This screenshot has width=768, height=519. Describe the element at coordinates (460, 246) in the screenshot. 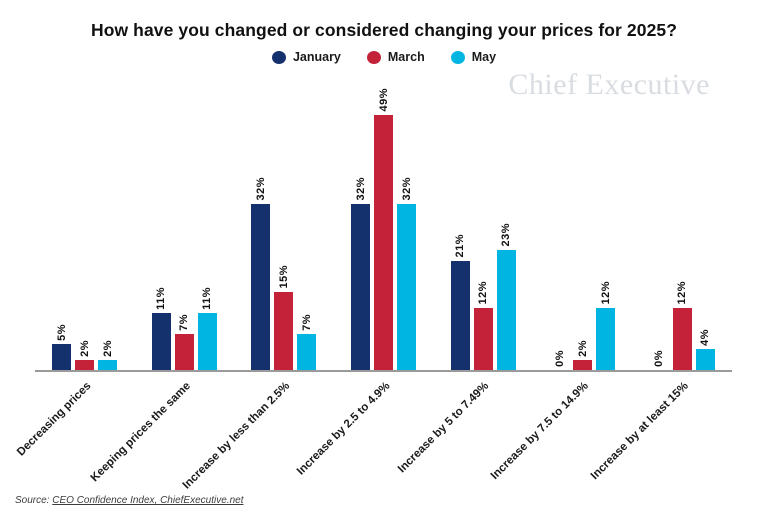

I see `bar-value-label: 21%` at that location.